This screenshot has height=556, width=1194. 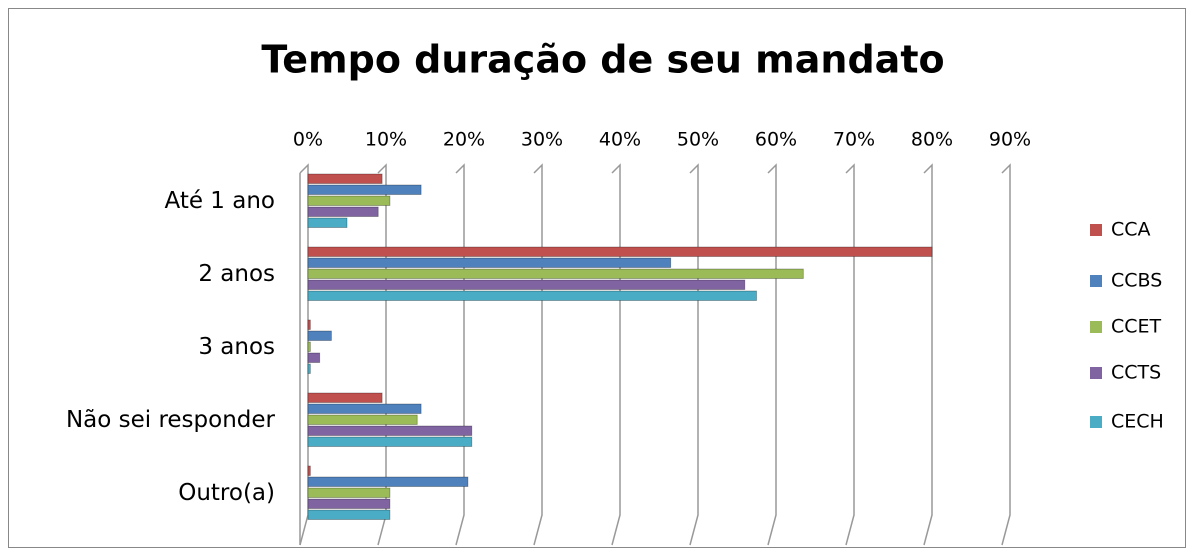 What do you see at coordinates (226, 493) in the screenshot?
I see `y-tick-label: Outro(a)` at bounding box center [226, 493].